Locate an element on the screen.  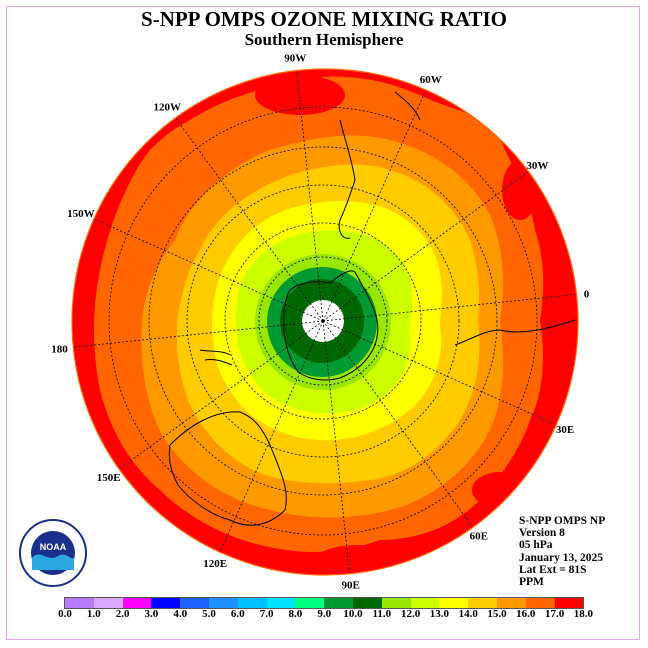
longitude-label: 60W is located at coordinates (431, 80).